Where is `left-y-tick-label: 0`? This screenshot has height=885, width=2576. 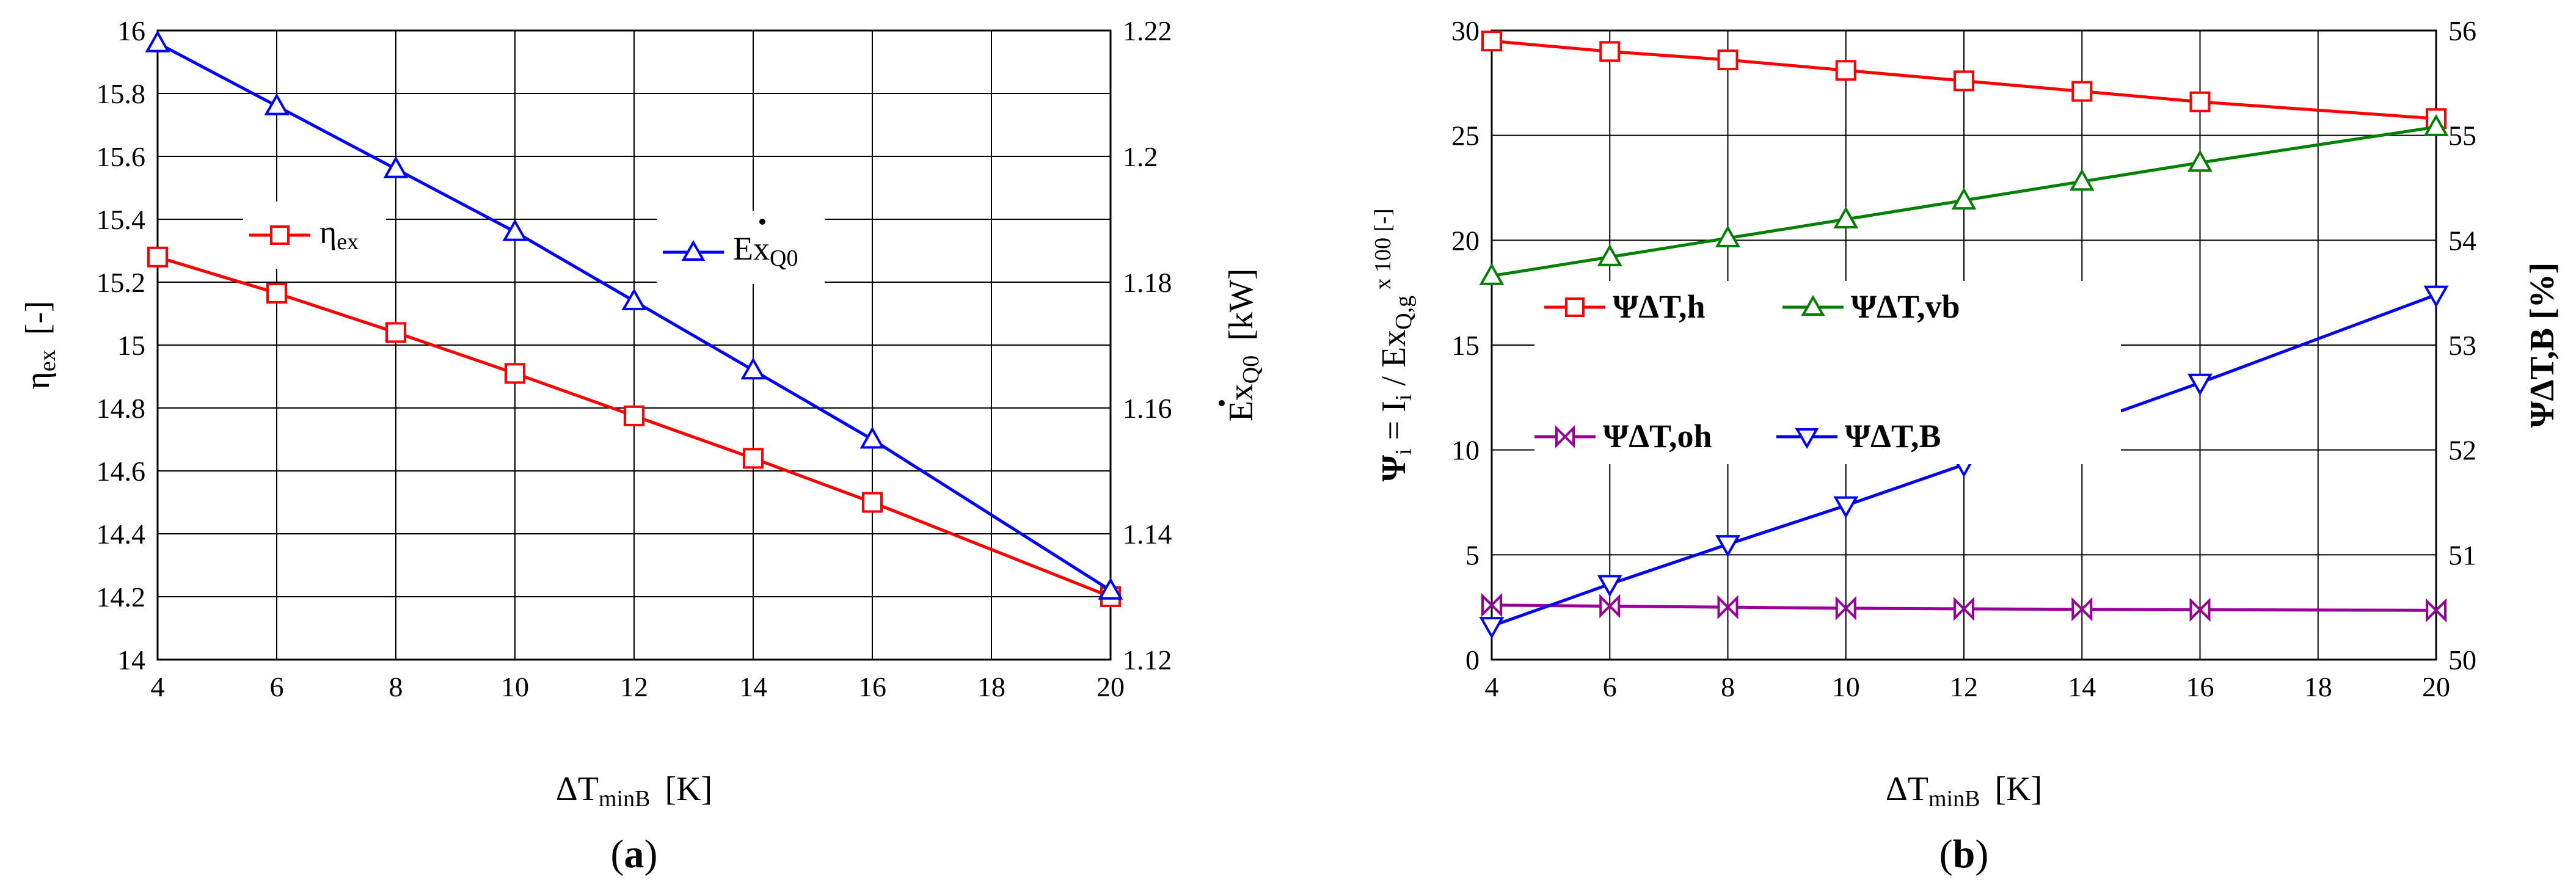
left-y-tick-label: 0 is located at coordinates (1472, 660).